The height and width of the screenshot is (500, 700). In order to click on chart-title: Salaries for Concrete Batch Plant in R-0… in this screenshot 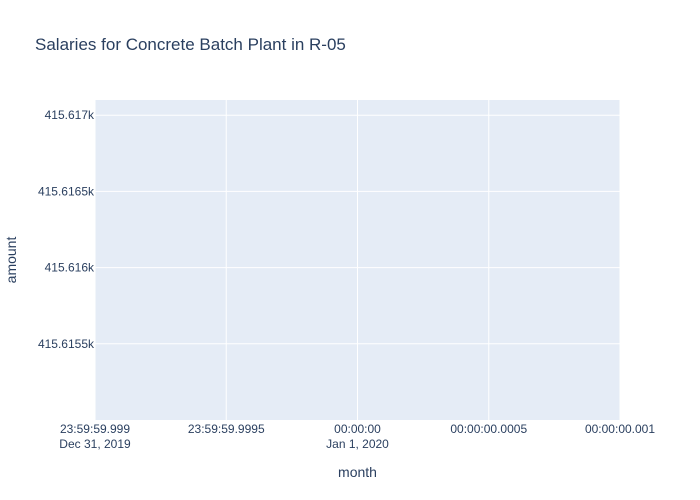, I will do `click(190, 44)`.